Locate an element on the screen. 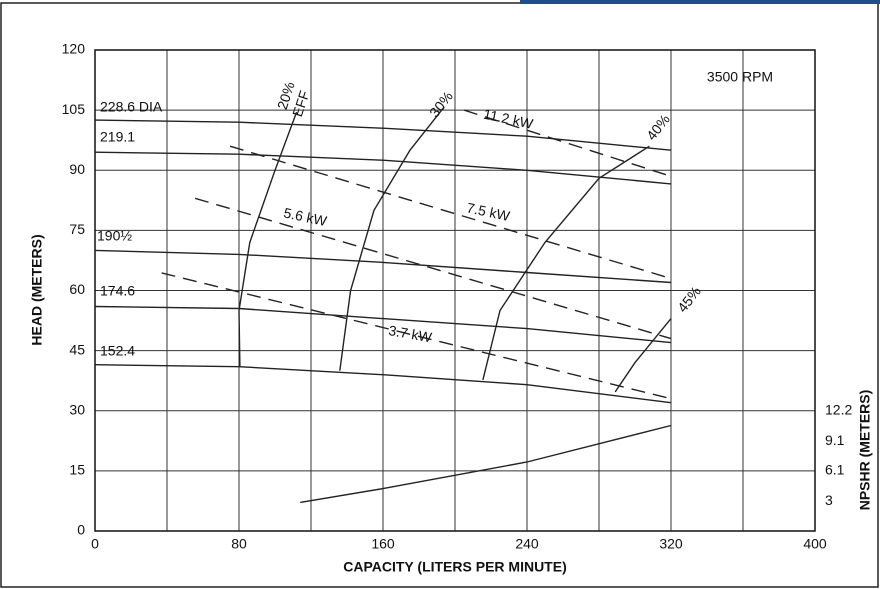 The height and width of the screenshot is (589, 880). series-label: 40% is located at coordinates (658, 127).